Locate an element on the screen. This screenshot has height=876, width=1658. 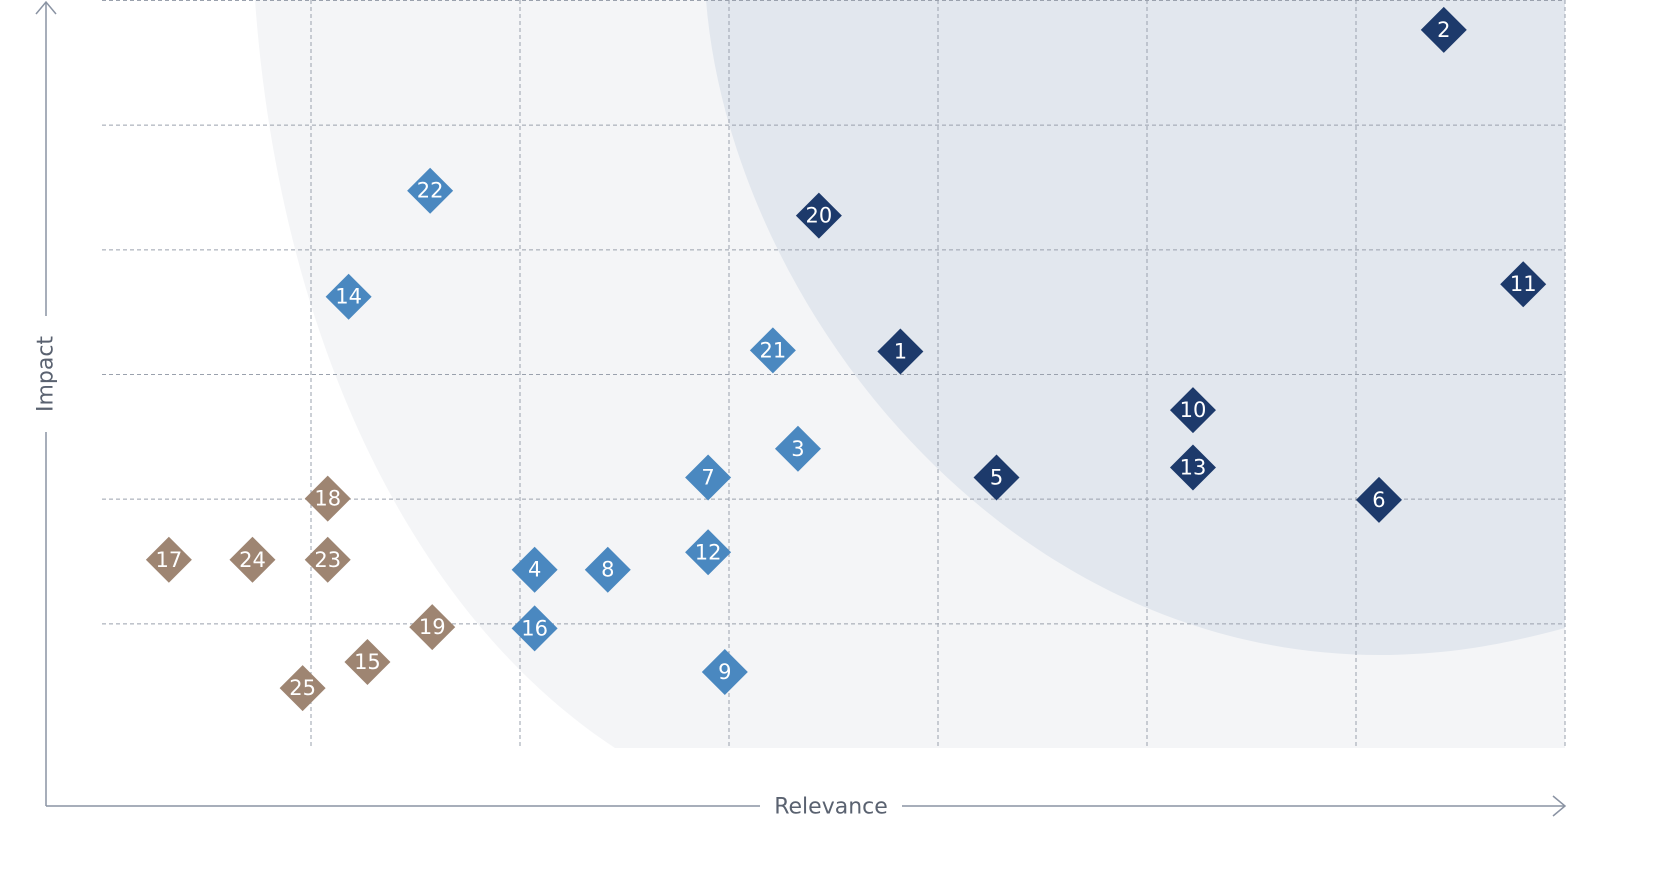
point-label: 22 is located at coordinates (430, 191).